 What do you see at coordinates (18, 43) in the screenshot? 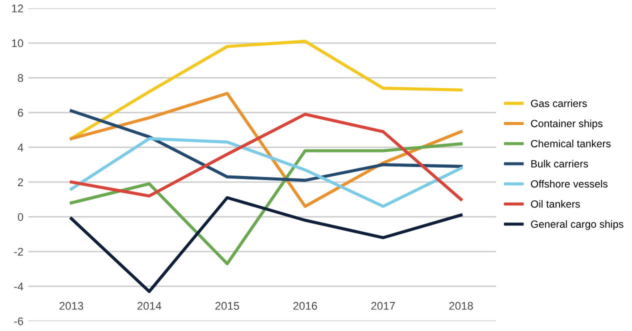
I see `y-tick-label: 10` at bounding box center [18, 43].